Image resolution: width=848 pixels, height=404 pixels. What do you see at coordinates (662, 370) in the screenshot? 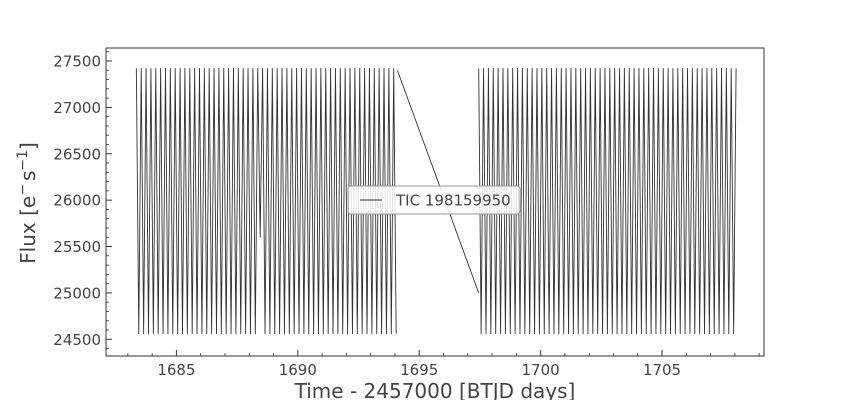
I see `x-tick-label: 1705` at bounding box center [662, 370].